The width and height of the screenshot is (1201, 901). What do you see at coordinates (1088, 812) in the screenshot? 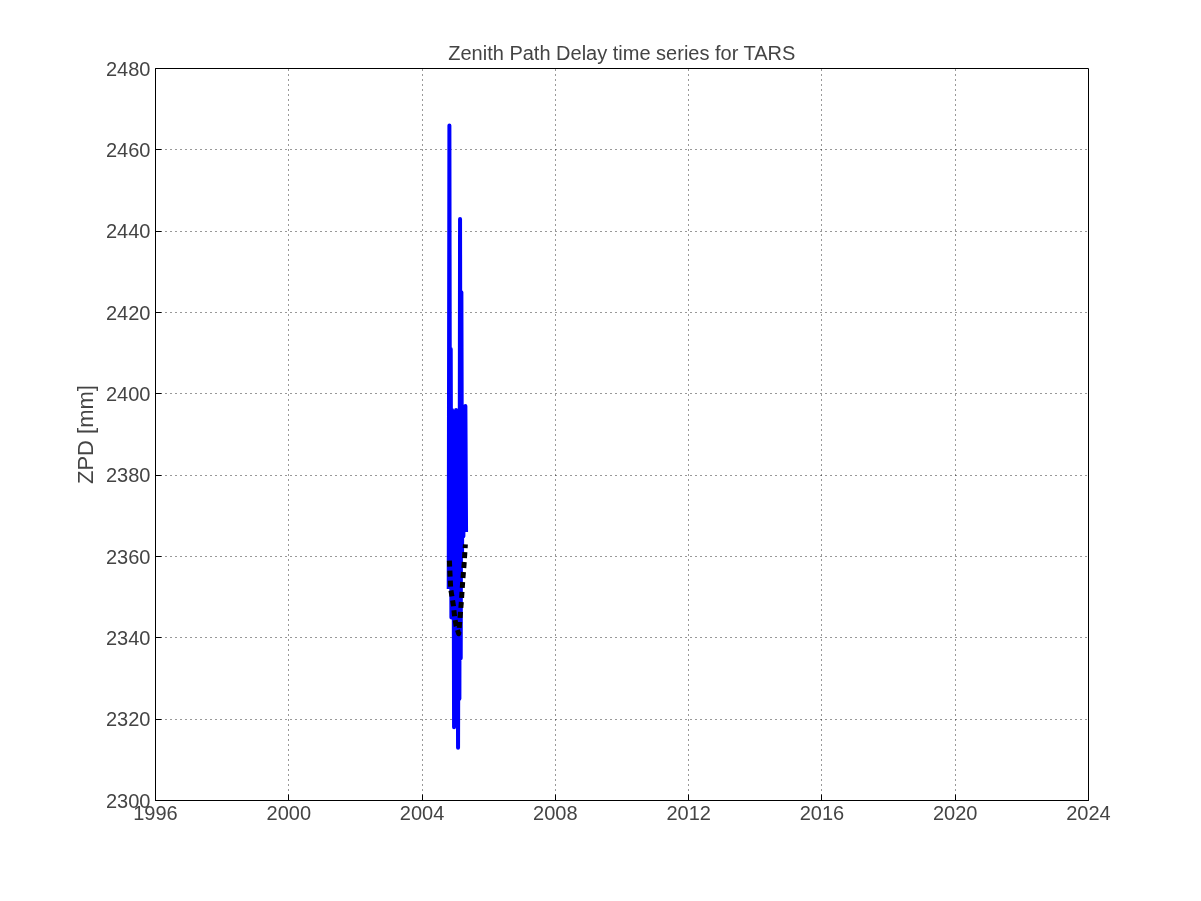
I see `x-tick-label: 2024` at bounding box center [1088, 812].